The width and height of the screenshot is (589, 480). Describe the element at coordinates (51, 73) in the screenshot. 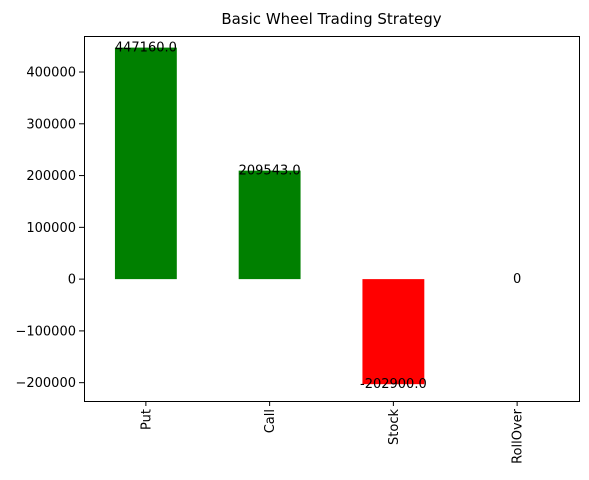

I see `y-tick-label: 400000` at that location.